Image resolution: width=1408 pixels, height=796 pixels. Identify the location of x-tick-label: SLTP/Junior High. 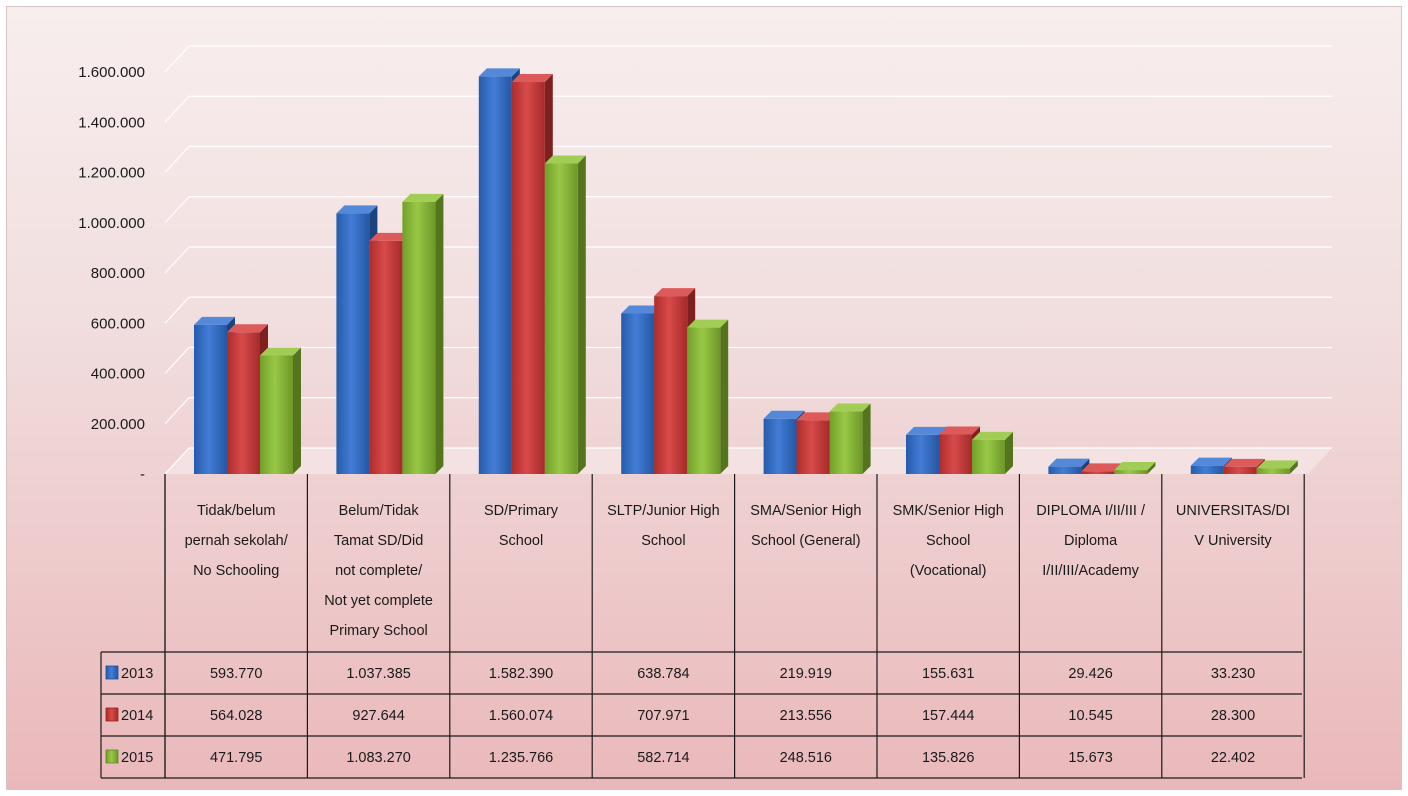
(663, 511).